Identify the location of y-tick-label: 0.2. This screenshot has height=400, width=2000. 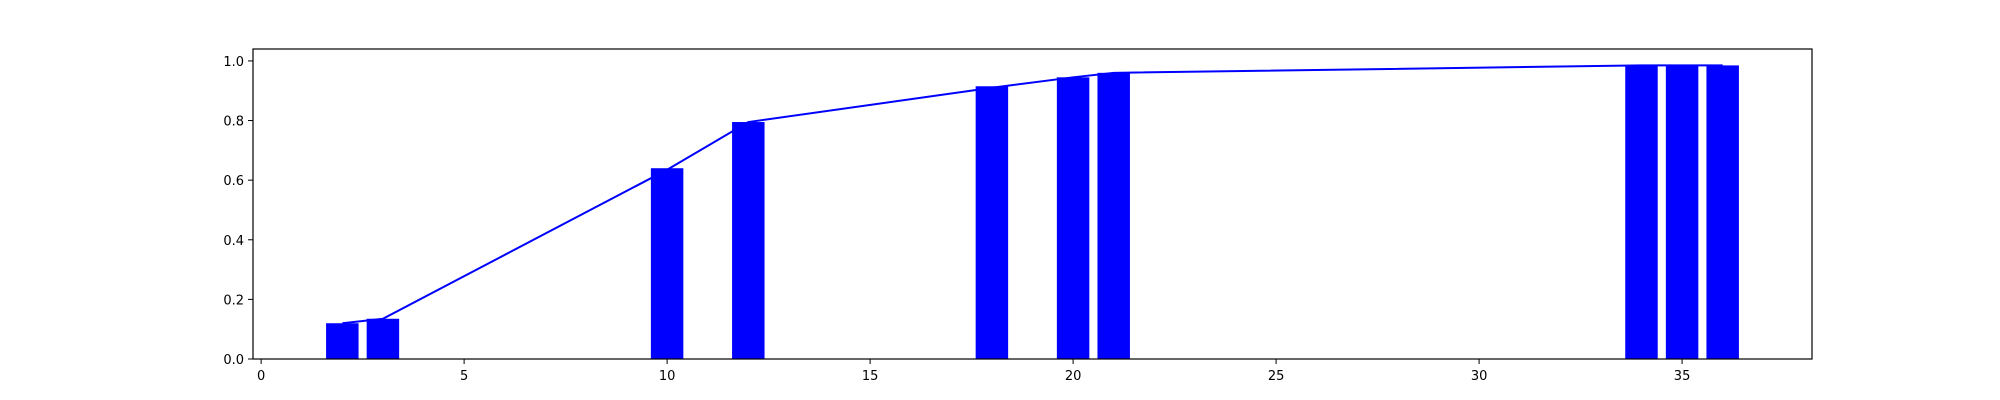
(233, 300).